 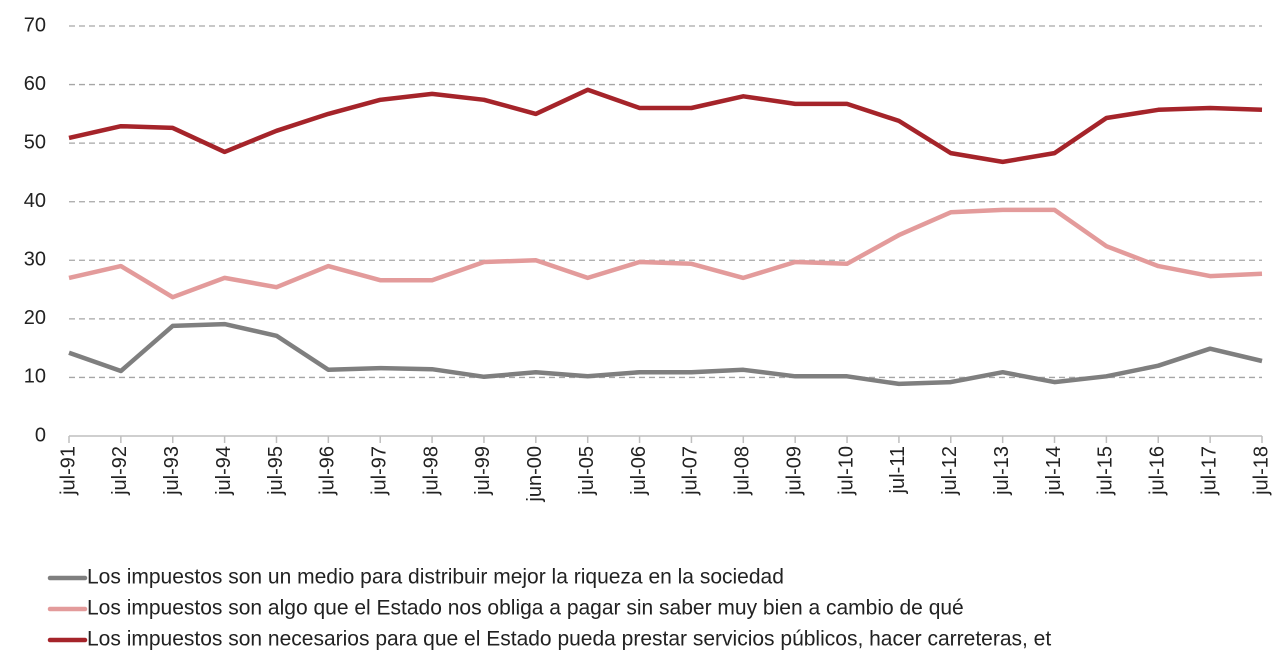 I want to click on x-tick-label: jul-92, so click(x=120, y=471).